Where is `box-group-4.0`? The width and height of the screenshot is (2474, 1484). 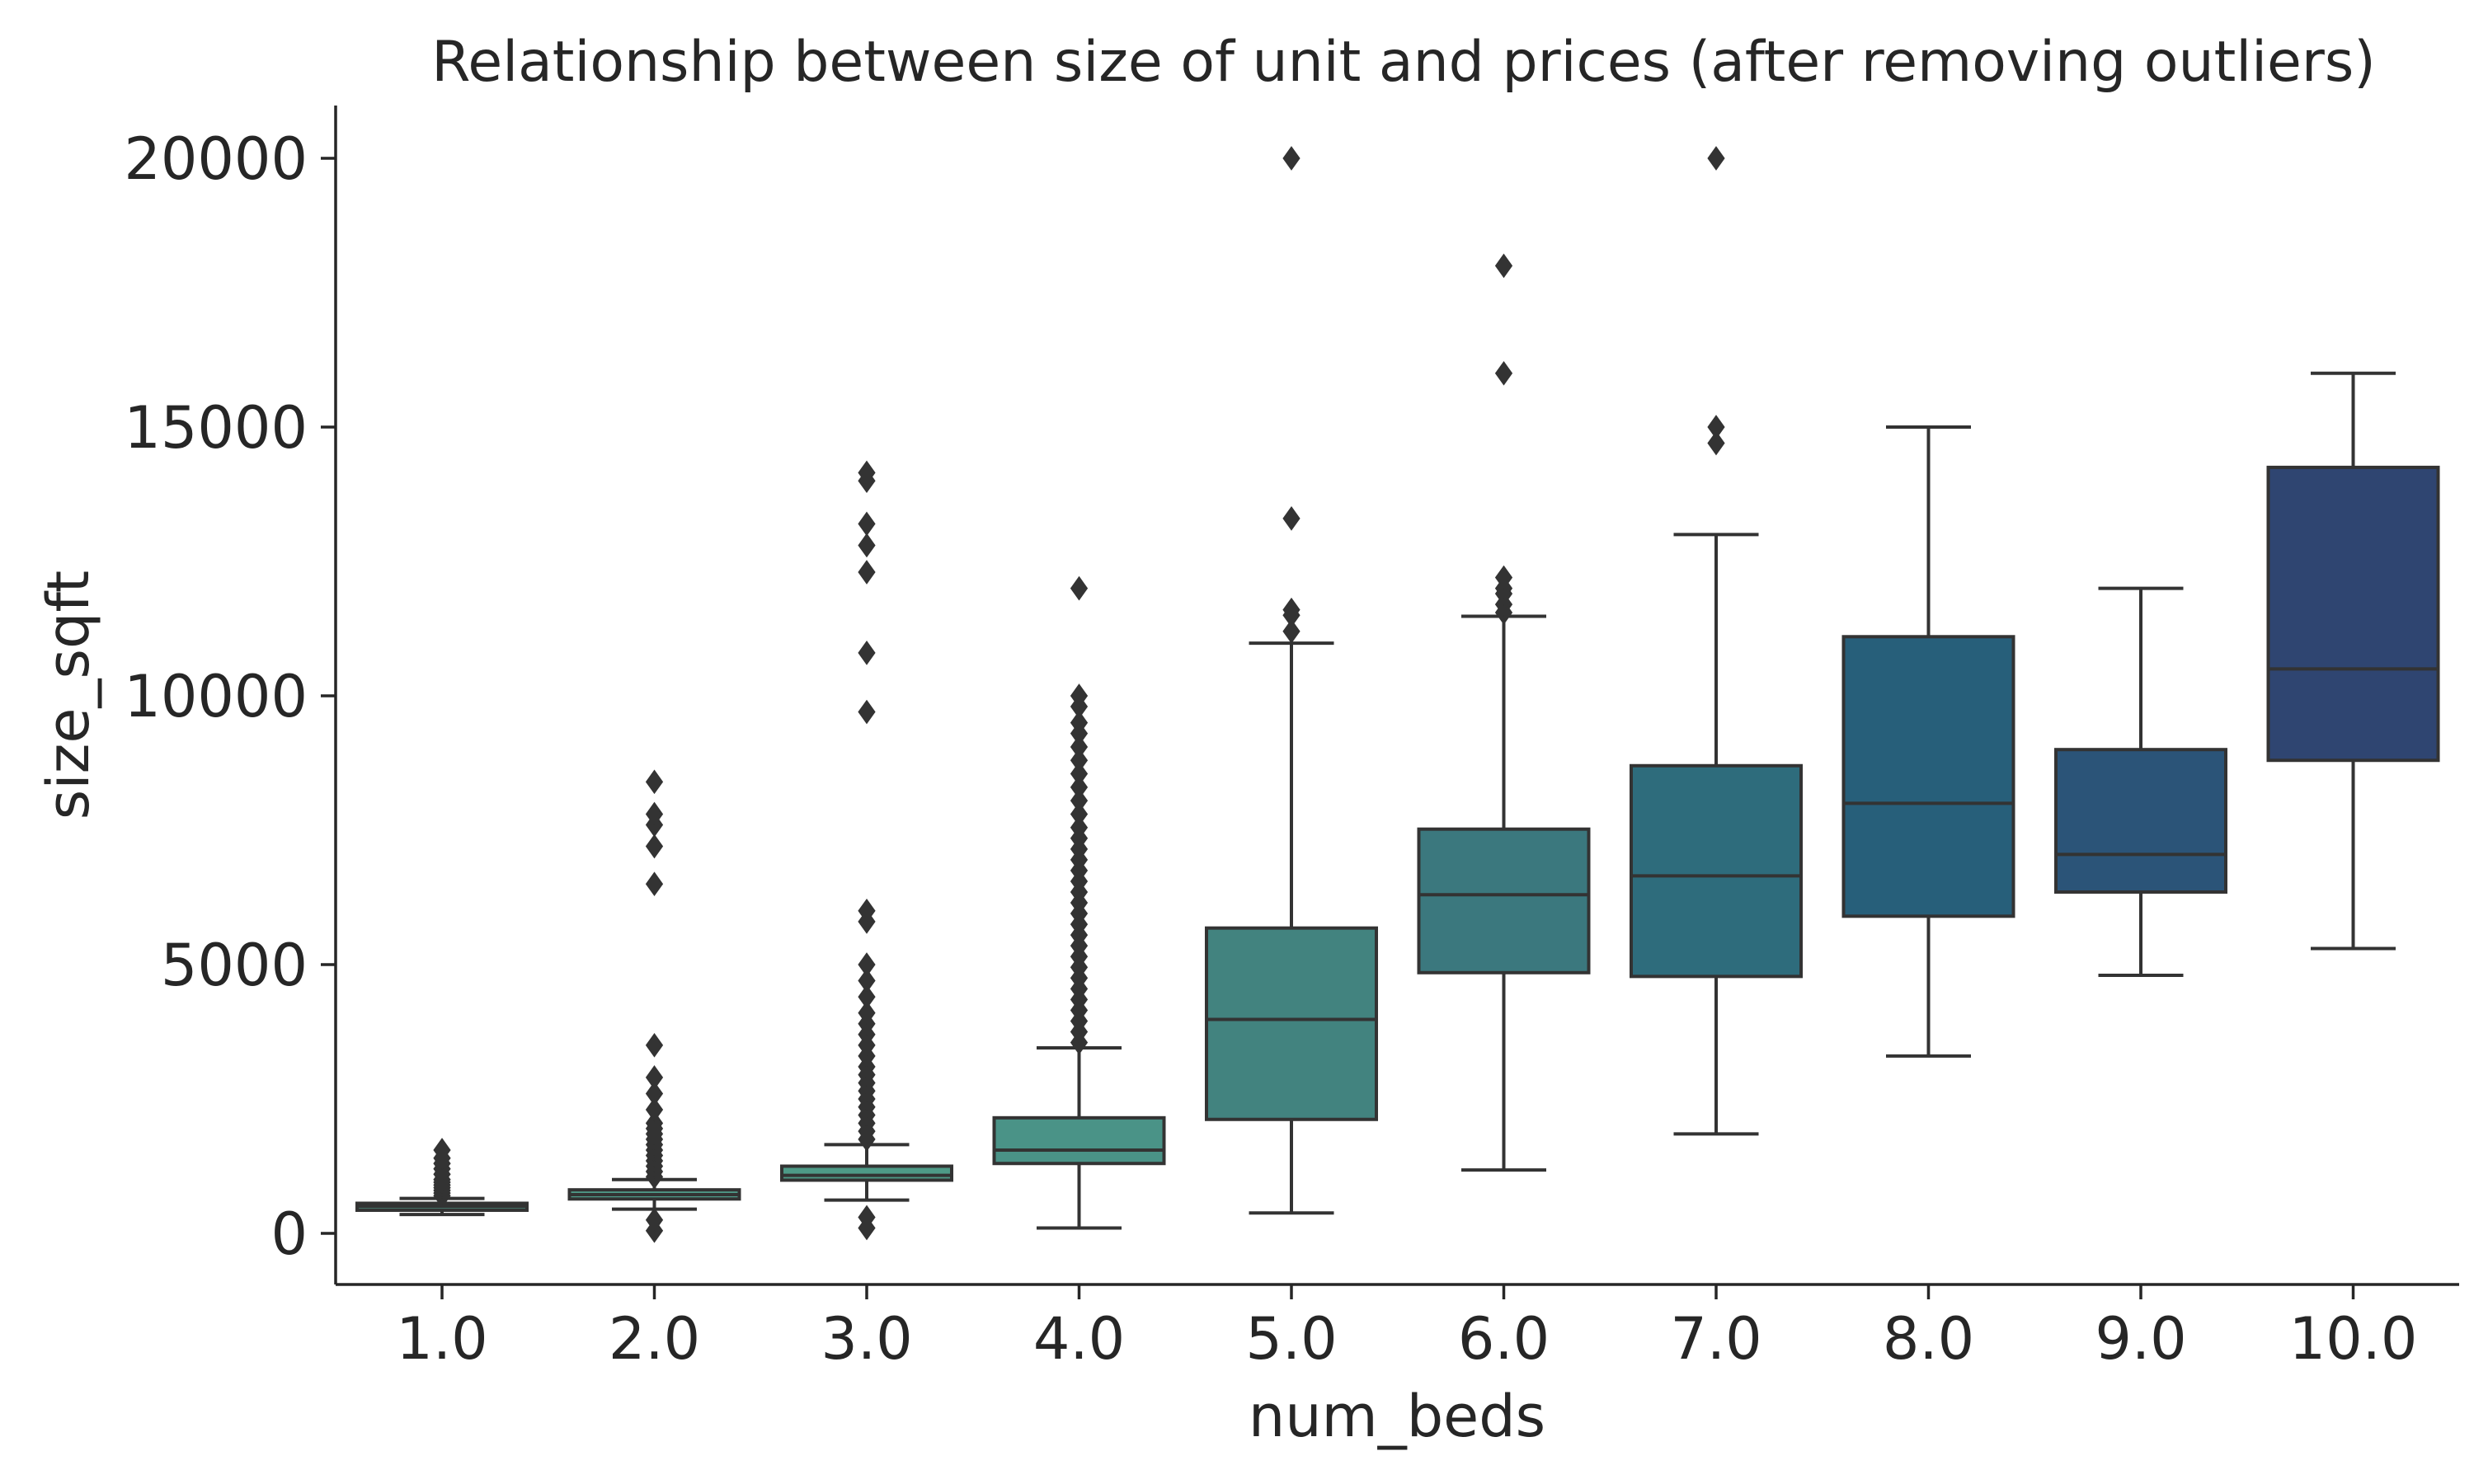
box-group-4.0 is located at coordinates (1079, 902).